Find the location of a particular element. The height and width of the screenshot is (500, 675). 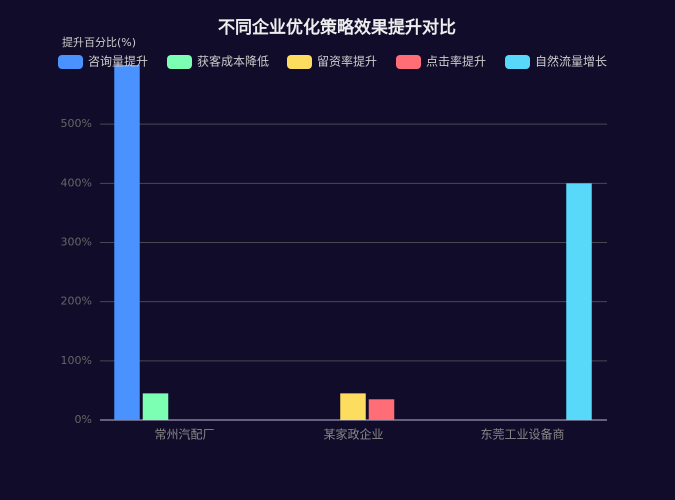

x-tick-label: 东莞工业设备商 is located at coordinates (522, 434).